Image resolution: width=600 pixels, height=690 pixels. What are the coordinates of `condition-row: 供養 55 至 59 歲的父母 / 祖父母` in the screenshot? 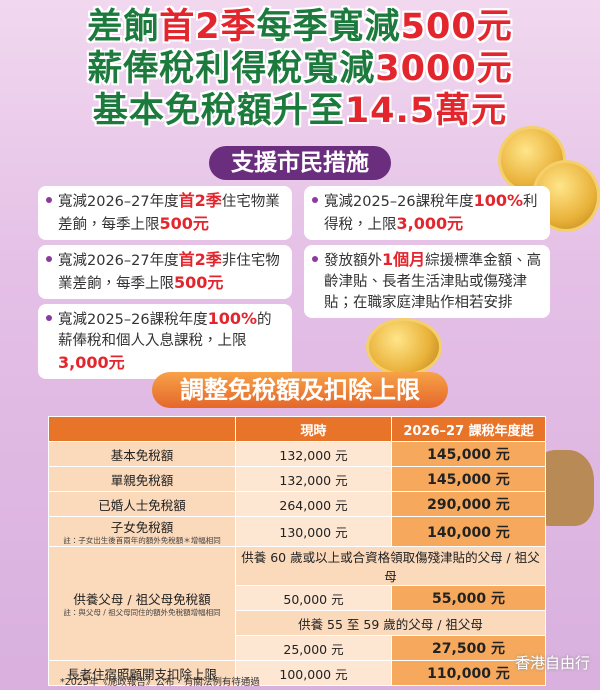 It's located at (297, 623).